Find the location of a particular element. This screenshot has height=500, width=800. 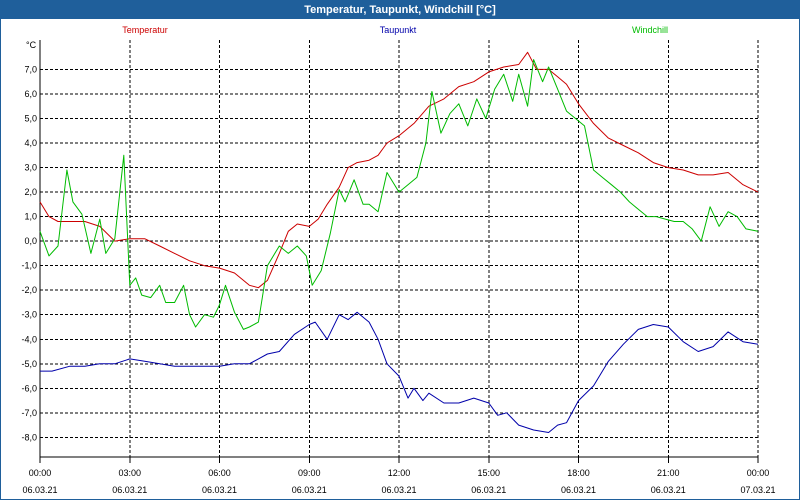

y-tick-label: -5,0 is located at coordinates (29, 364).